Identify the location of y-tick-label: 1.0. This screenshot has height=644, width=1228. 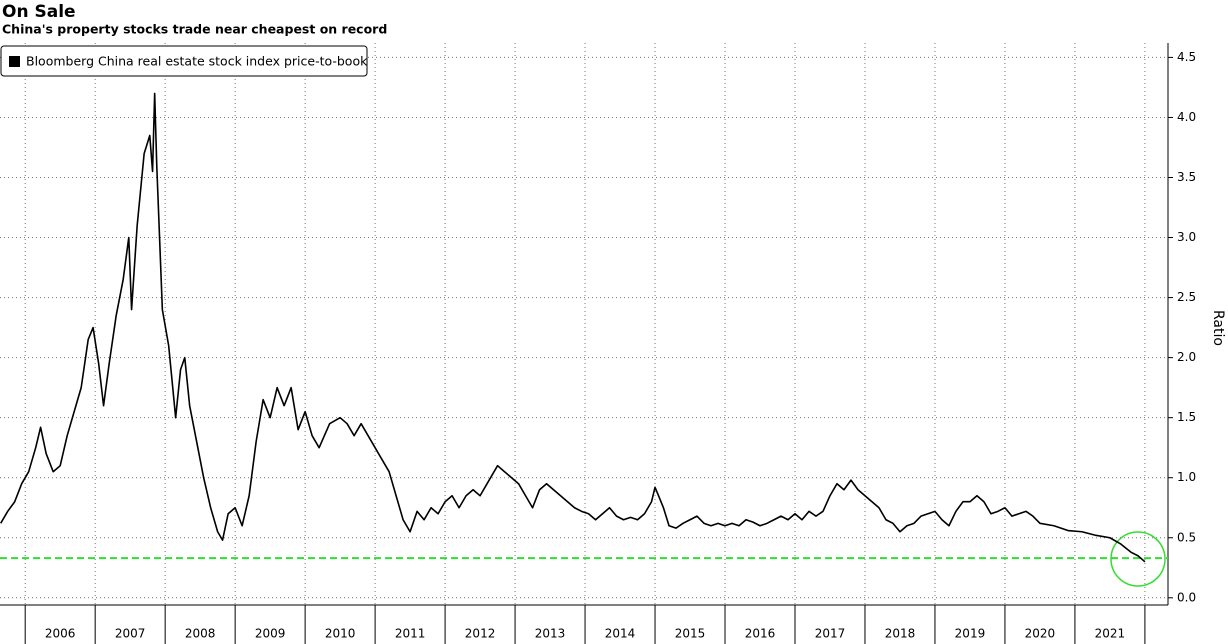
(1186, 477).